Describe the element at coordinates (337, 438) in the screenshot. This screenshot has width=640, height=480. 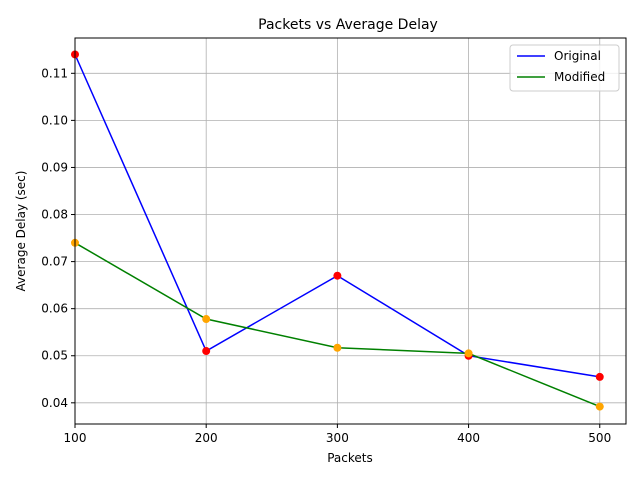
I see `x-tick-label: 300` at that location.